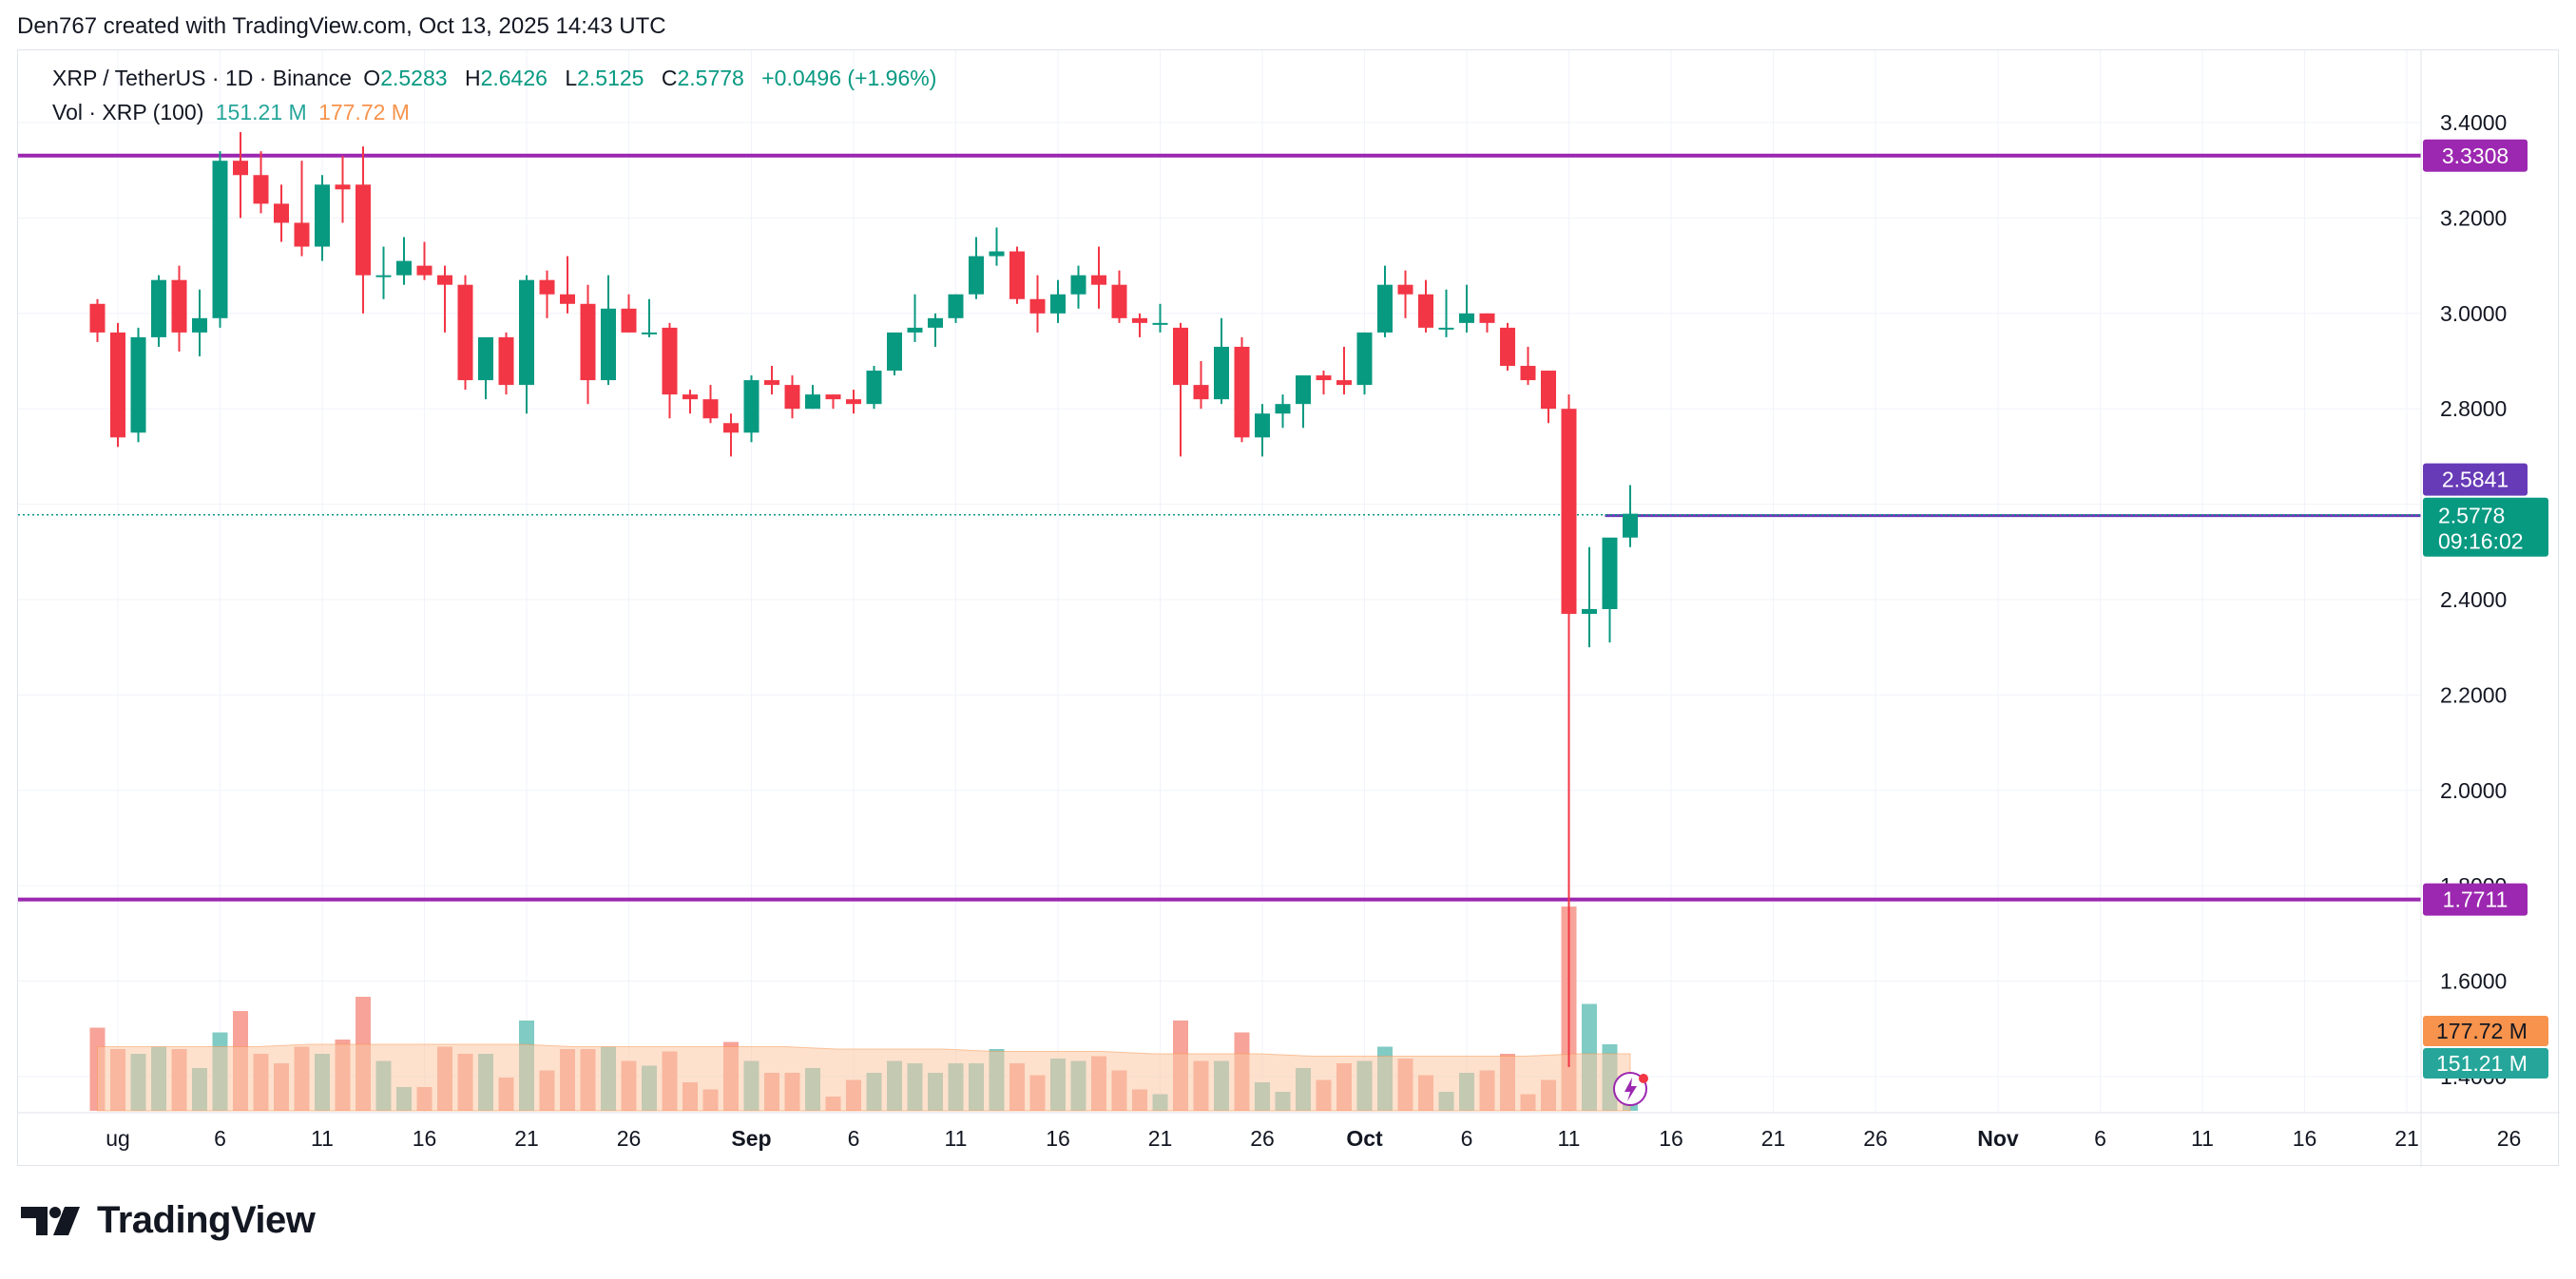 The width and height of the screenshot is (2576, 1279). Describe the element at coordinates (1644, 1078) in the screenshot. I see `lightning-dot` at that location.